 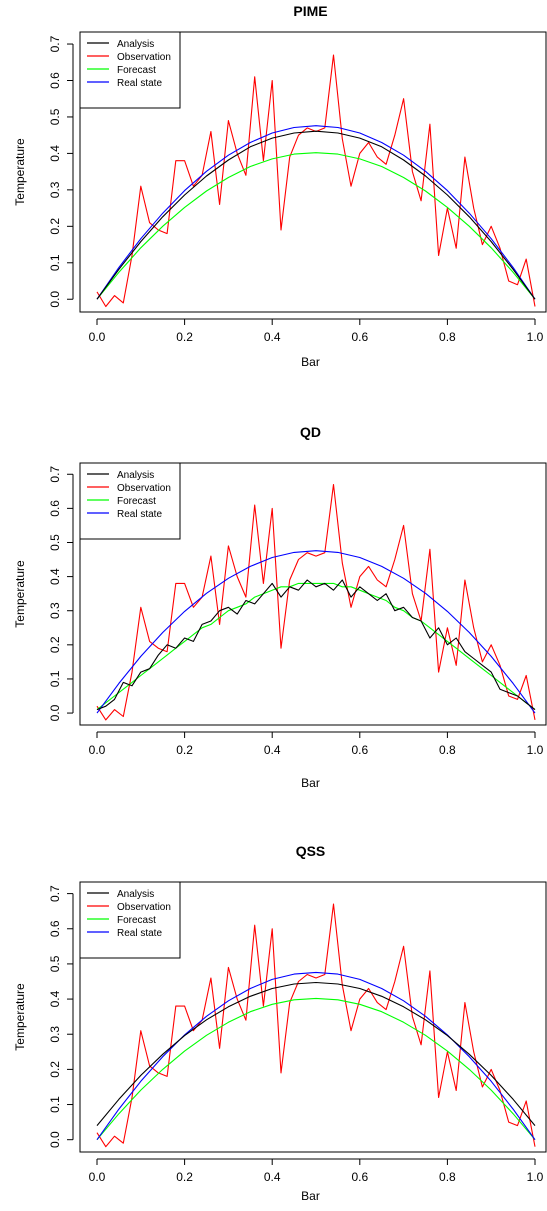 I want to click on chart-title: PIME, so click(x=310, y=11).